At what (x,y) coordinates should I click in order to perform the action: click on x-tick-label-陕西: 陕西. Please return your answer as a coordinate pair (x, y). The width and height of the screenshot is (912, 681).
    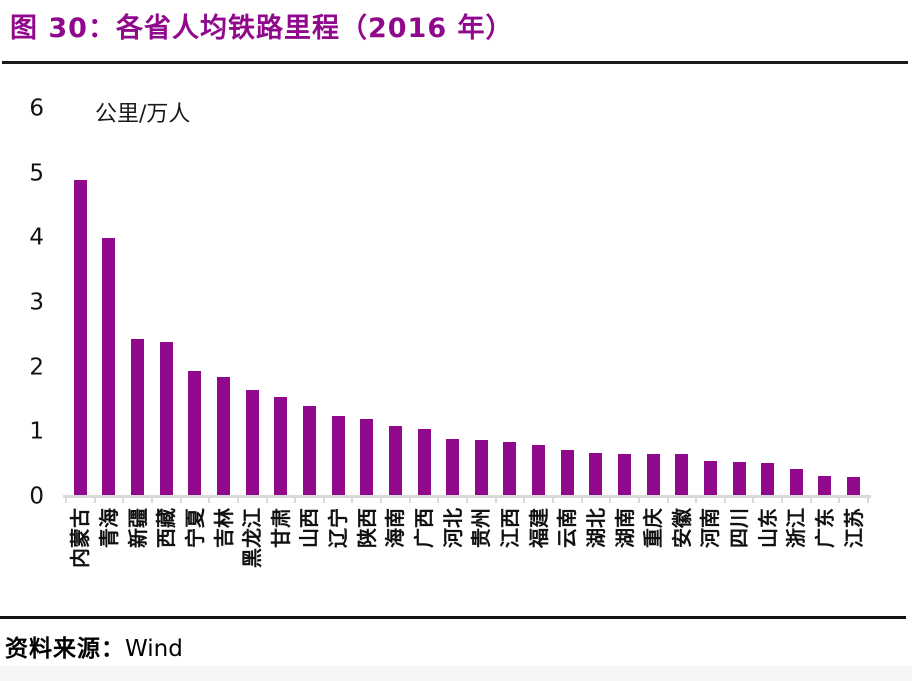
    Looking at the image, I should click on (366, 528).